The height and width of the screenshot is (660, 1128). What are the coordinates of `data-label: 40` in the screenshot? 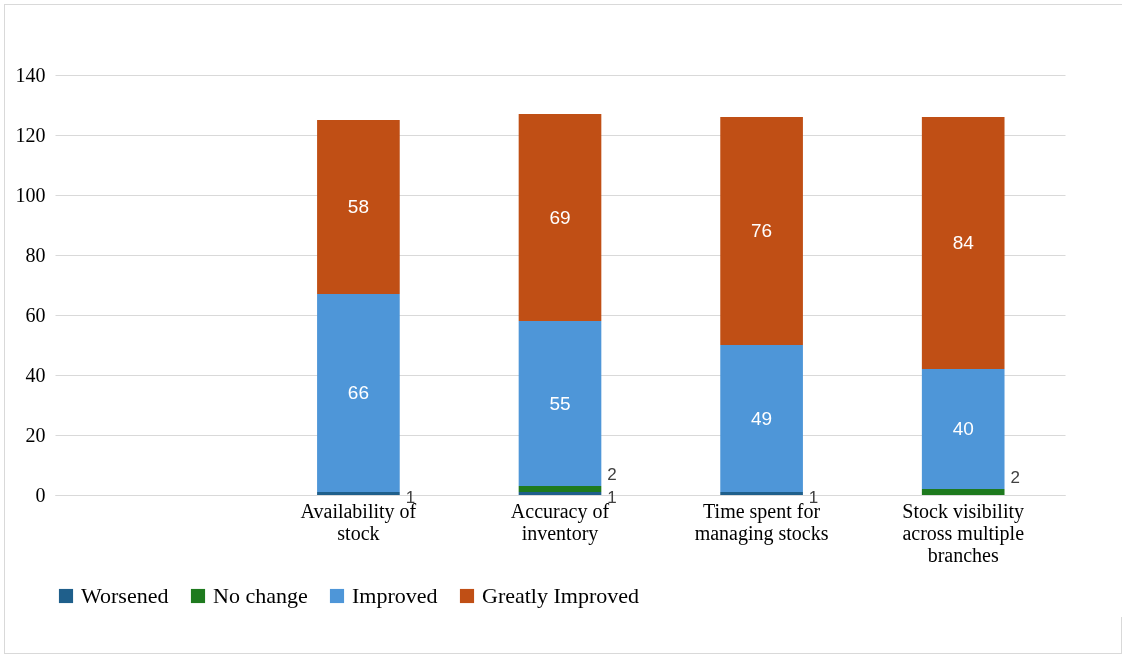 It's located at (963, 428).